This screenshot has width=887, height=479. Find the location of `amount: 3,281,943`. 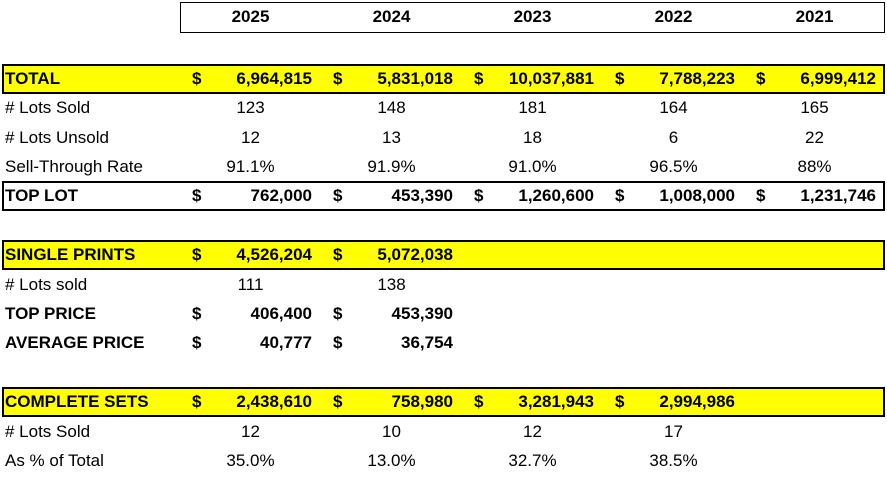

amount: 3,281,943 is located at coordinates (556, 402).